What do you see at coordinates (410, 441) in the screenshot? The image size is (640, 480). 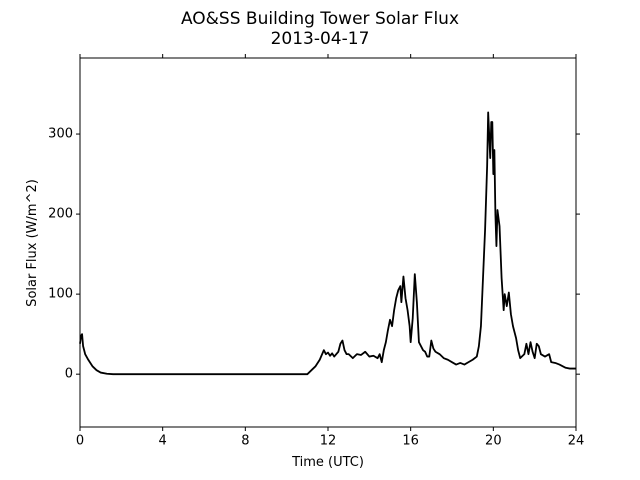 I see `x-tick-label: 16` at bounding box center [410, 441].